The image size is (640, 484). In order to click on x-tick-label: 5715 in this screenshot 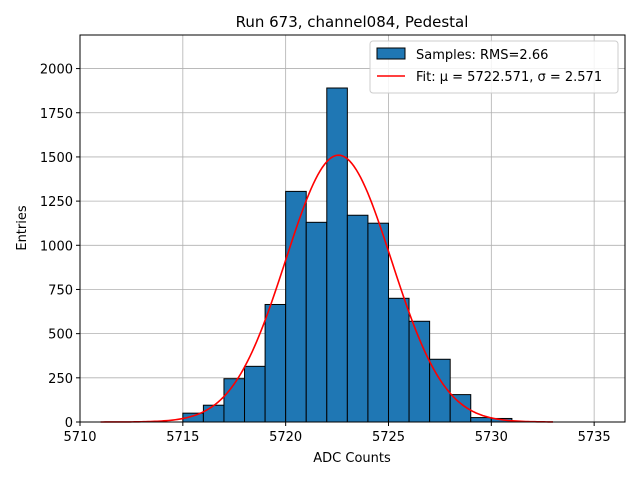, I will do `click(182, 437)`.